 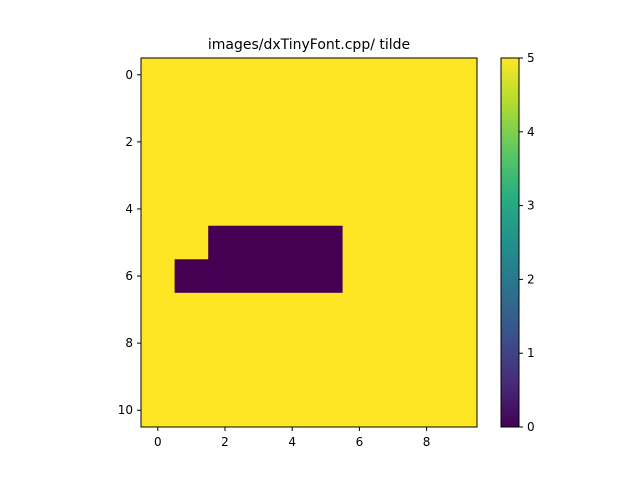 What do you see at coordinates (129, 142) in the screenshot?
I see `y-tick-label: 2` at bounding box center [129, 142].